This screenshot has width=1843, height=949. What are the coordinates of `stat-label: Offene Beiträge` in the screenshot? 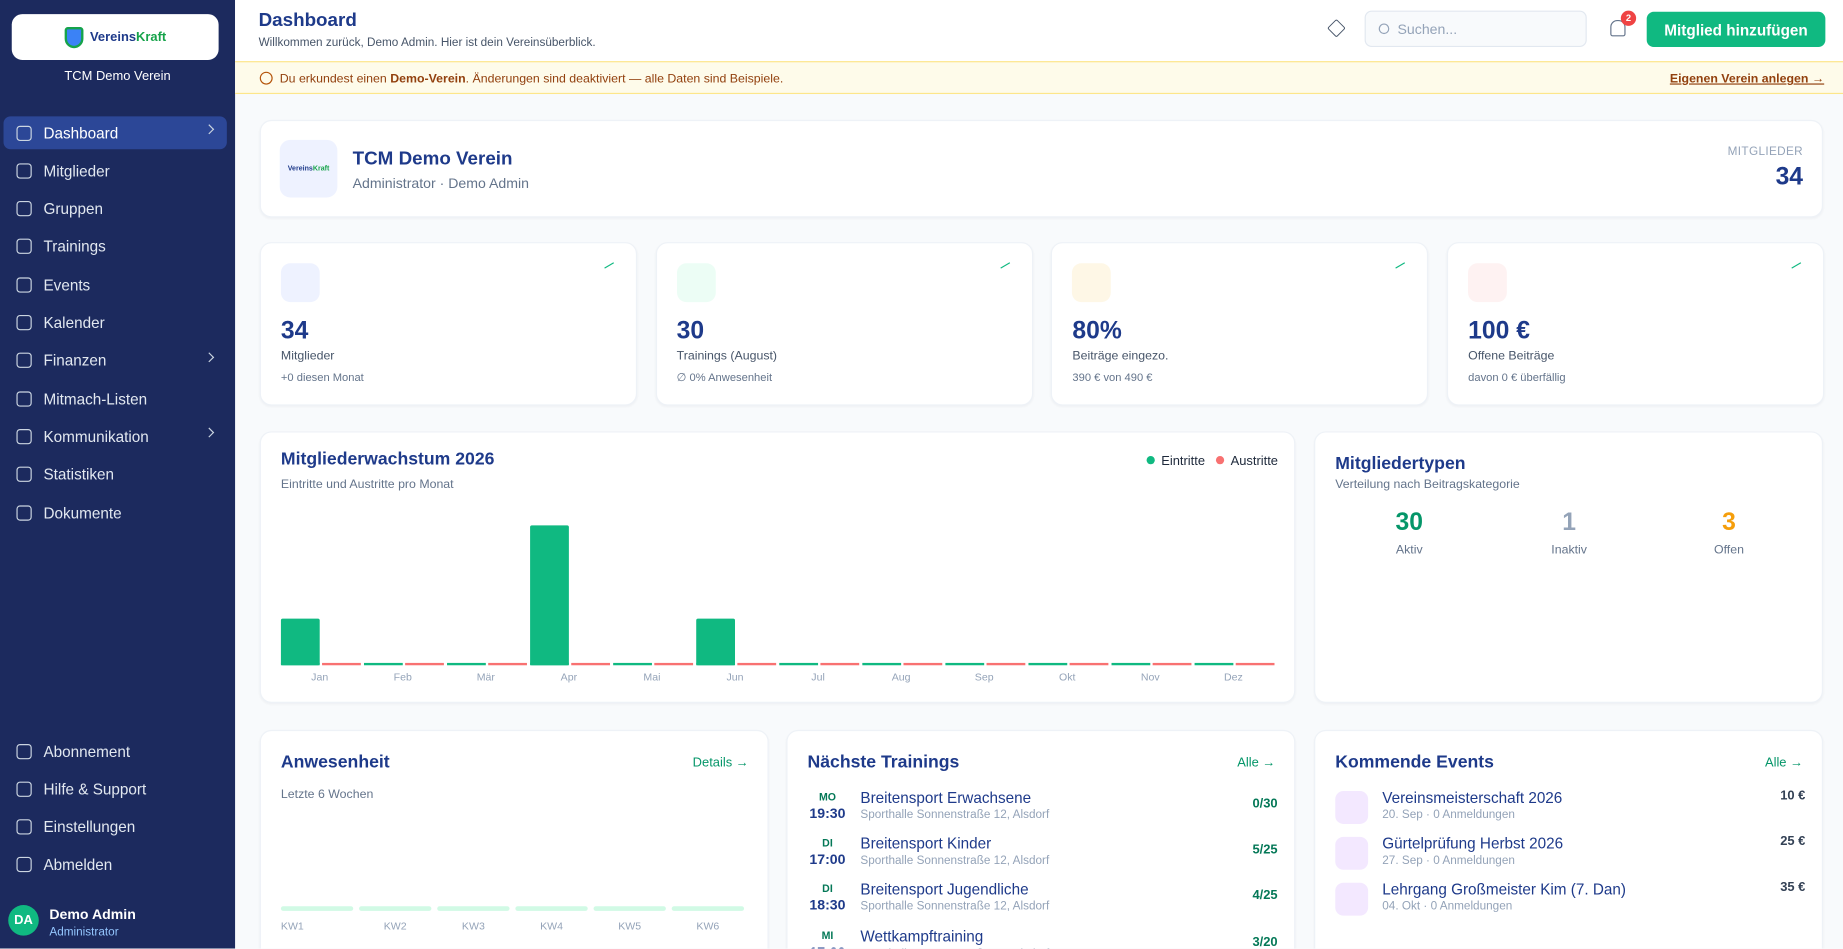 It's located at (1511, 356).